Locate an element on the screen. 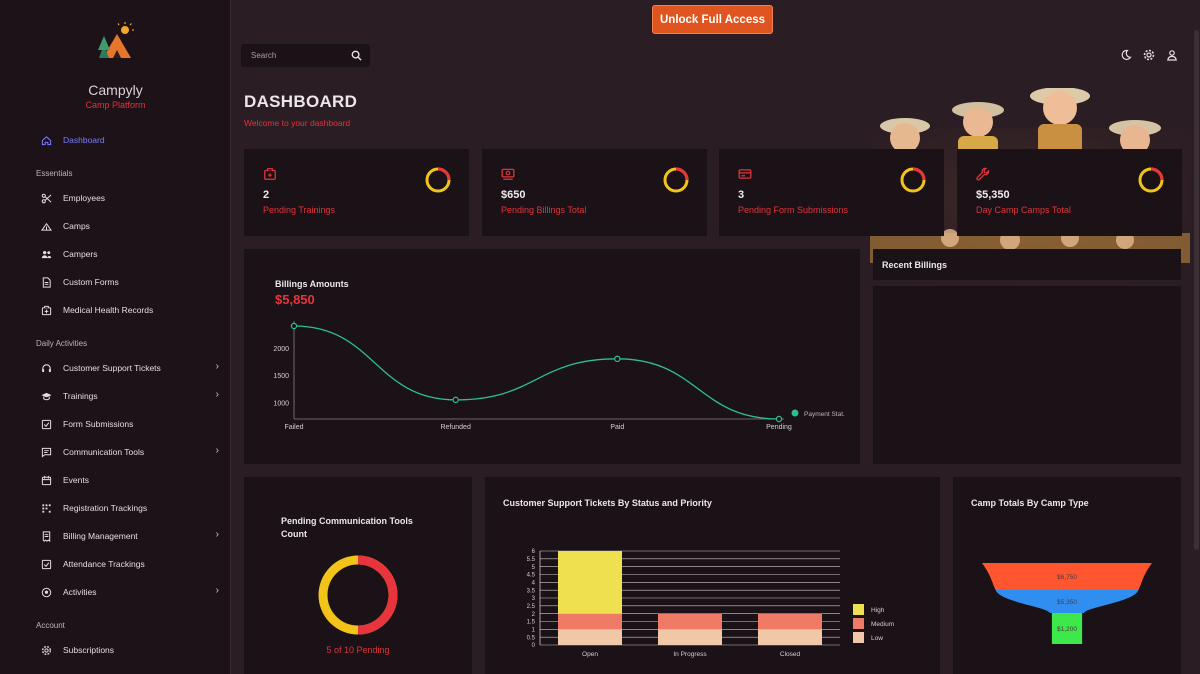 The width and height of the screenshot is (1200, 674). sidebar-item-camps: Camps is located at coordinates (115, 226).